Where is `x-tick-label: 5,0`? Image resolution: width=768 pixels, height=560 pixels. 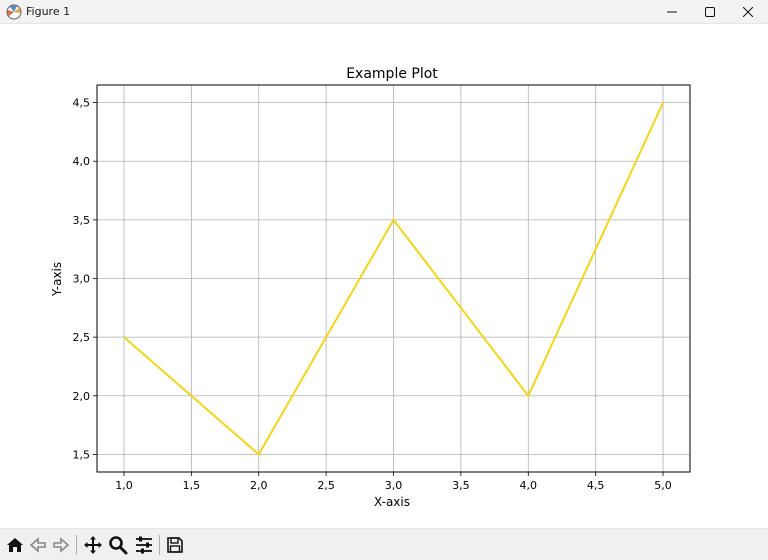 x-tick-label: 5,0 is located at coordinates (663, 485).